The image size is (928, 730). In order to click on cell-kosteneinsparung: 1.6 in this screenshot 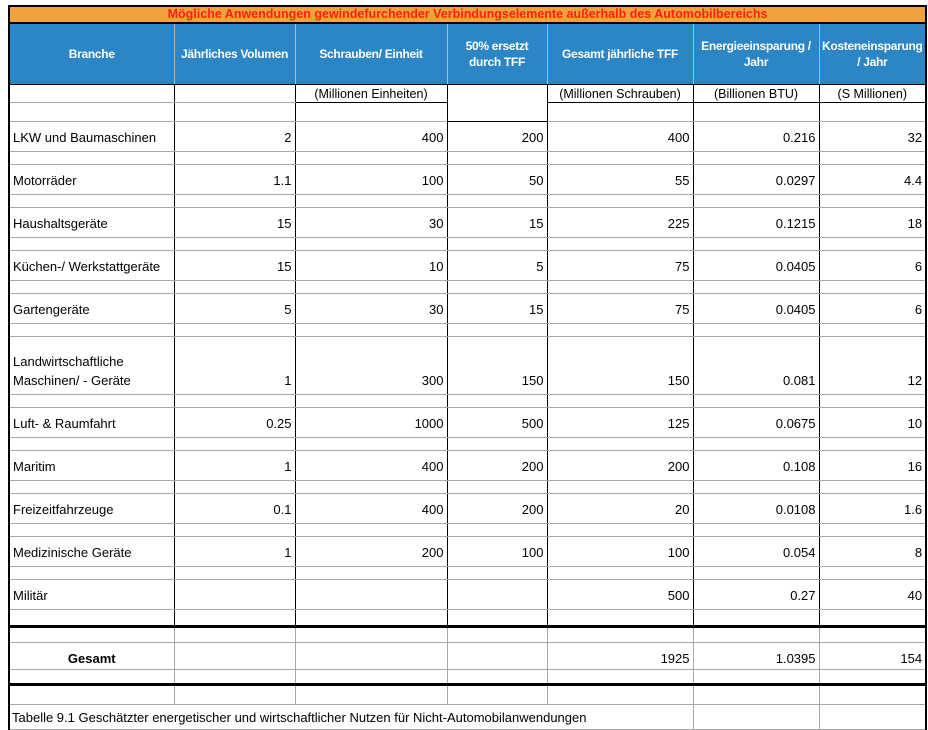, I will do `click(872, 508)`.